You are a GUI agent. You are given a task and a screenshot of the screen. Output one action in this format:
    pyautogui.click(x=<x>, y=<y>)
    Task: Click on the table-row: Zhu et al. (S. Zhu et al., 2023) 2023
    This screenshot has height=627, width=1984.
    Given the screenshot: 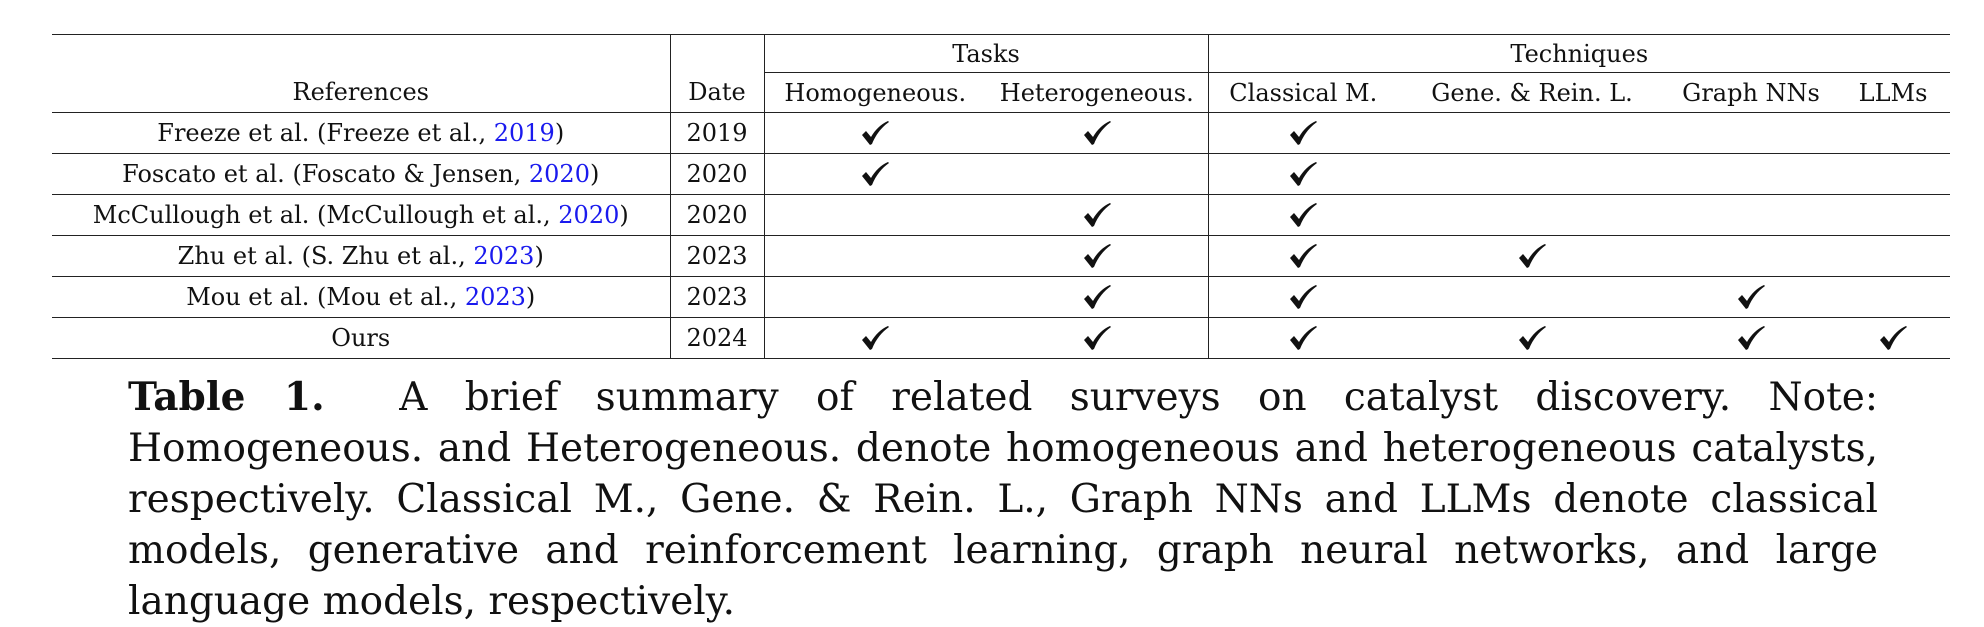 What is the action you would take?
    pyautogui.click(x=1001, y=256)
    